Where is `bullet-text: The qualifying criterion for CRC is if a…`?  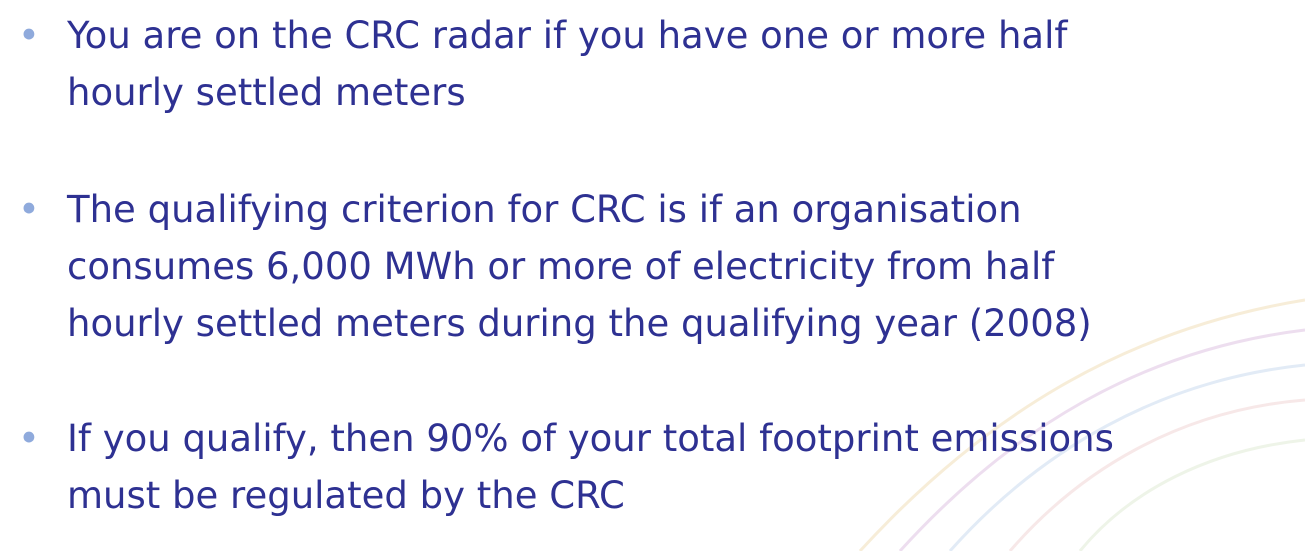
bullet-text: The qualifying criterion for CRC is if a… is located at coordinates (544, 209).